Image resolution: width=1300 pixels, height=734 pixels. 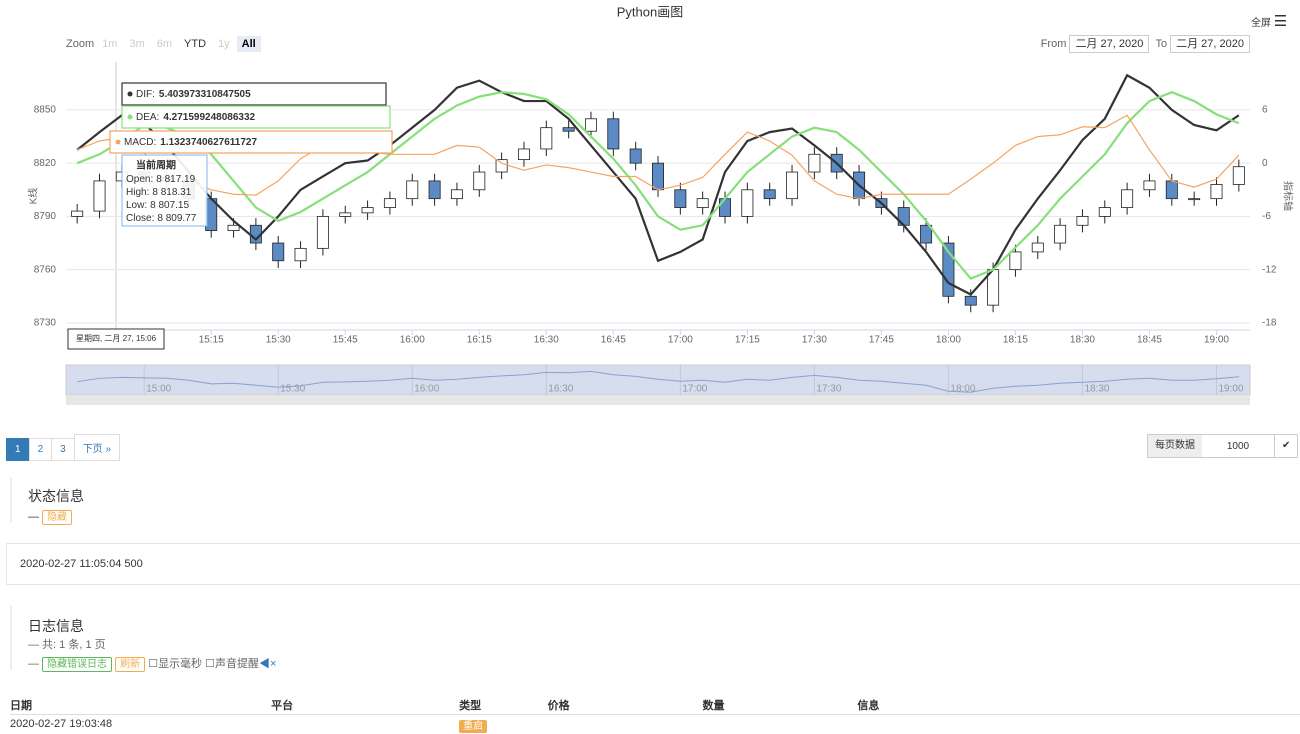 What do you see at coordinates (116, 339) in the screenshot?
I see `date-box` at bounding box center [116, 339].